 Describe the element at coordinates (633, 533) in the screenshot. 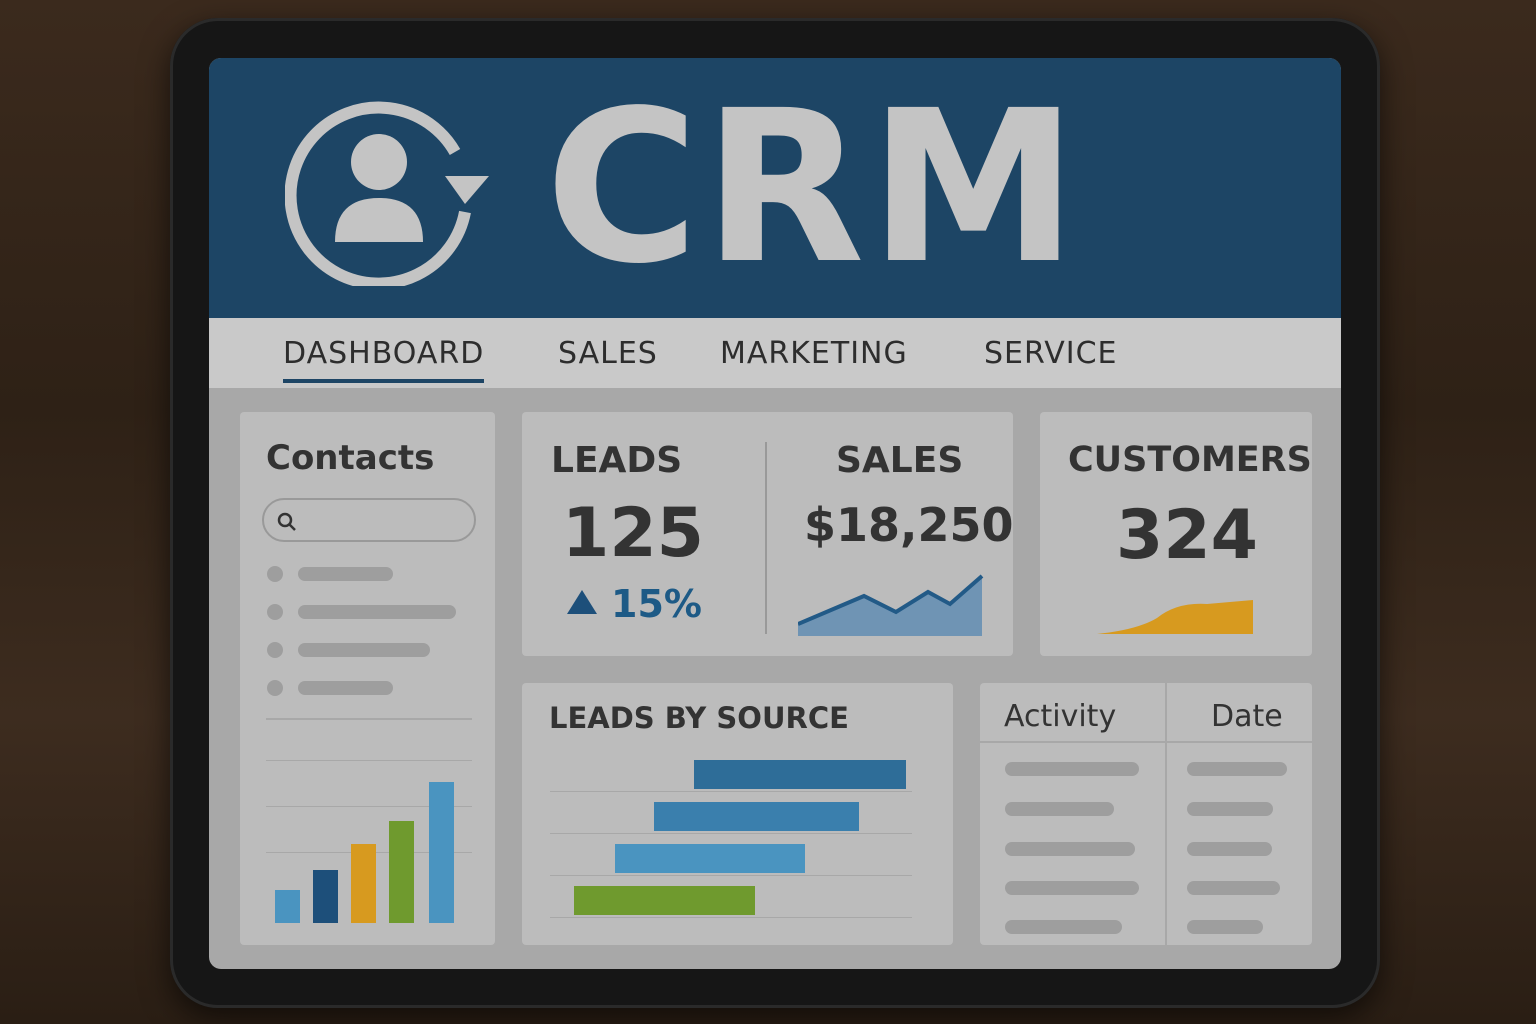

I see `leads-value: 125` at that location.